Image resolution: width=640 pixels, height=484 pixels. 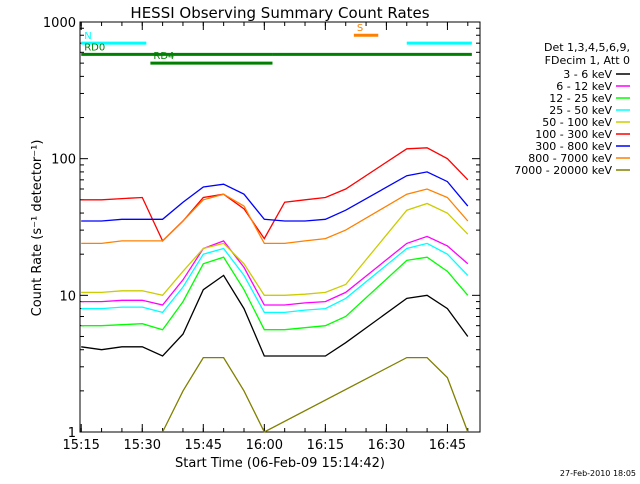 I want to click on timestamp: 27-Feb-2010 18:05, so click(x=598, y=473).